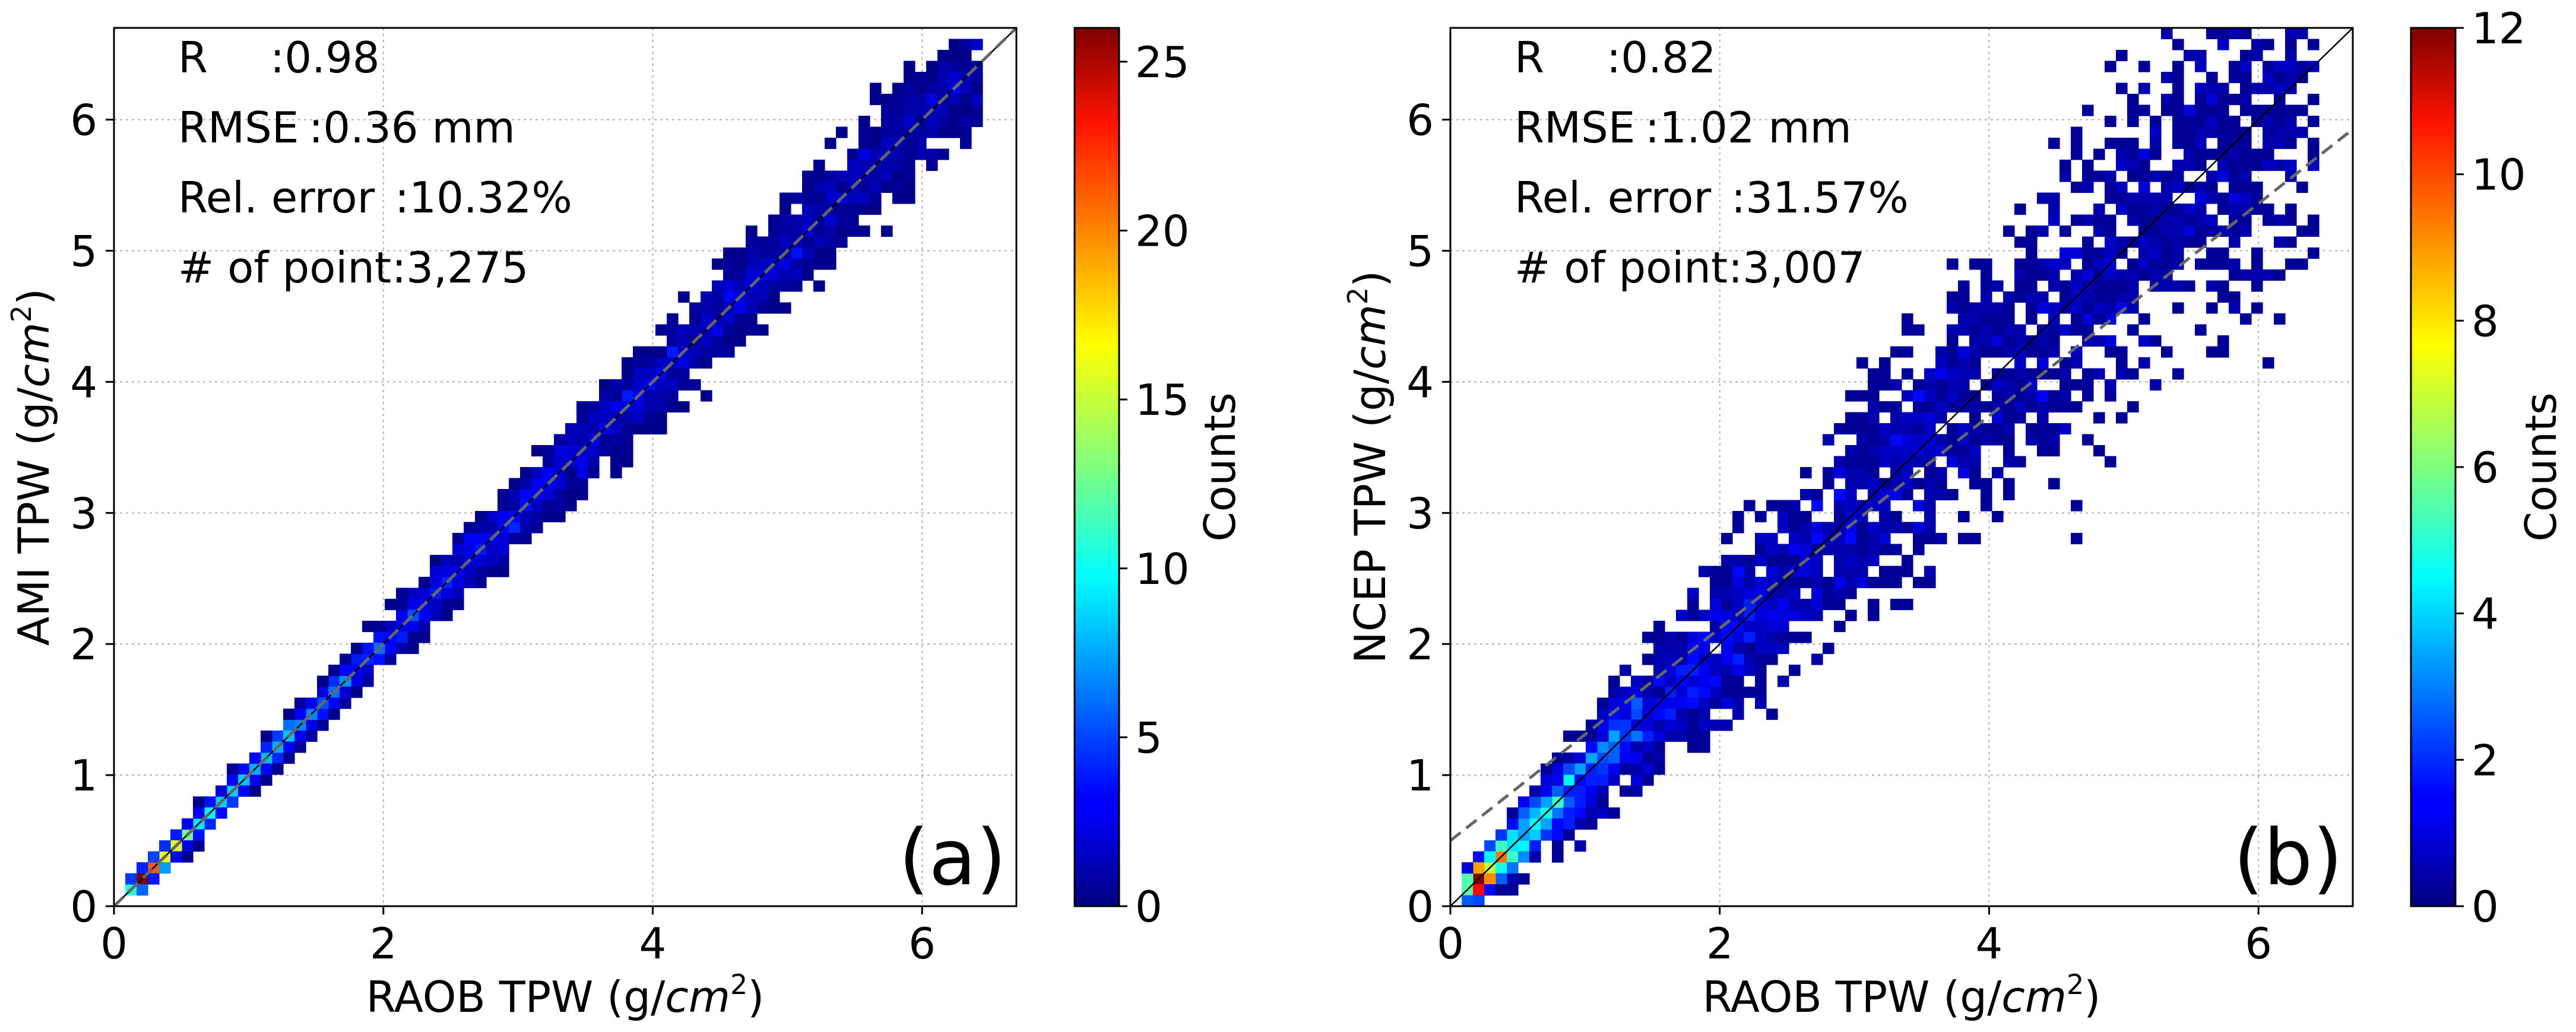  What do you see at coordinates (460, 268) in the screenshot?
I see `stat-n-value: :3,275` at bounding box center [460, 268].